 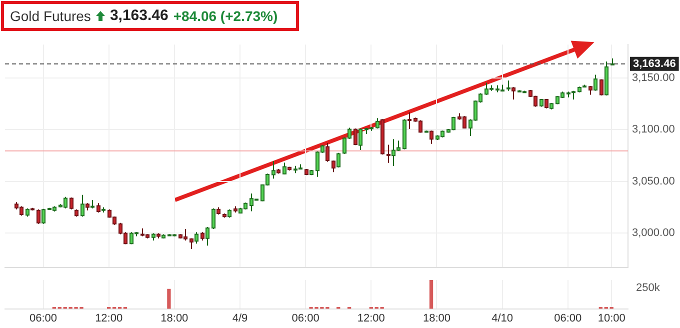 I want to click on text: +84.06 (+2.73%), so click(x=225, y=16).